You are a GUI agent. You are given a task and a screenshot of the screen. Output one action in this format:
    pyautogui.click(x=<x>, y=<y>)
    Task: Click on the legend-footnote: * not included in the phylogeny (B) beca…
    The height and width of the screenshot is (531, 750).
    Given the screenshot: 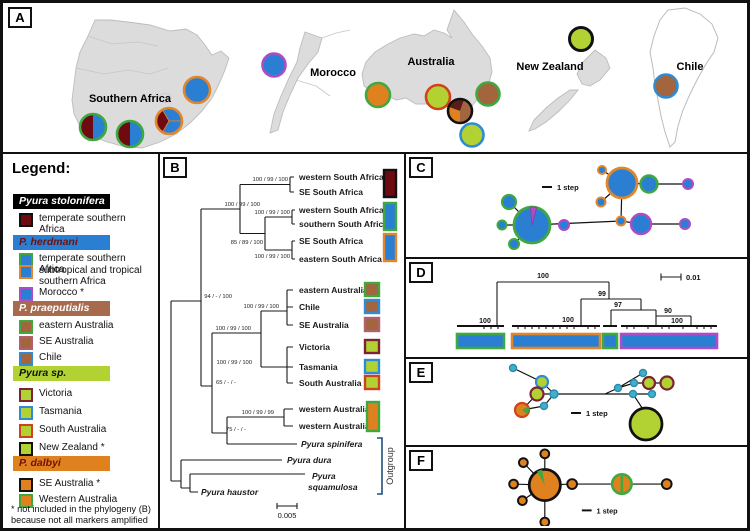 What is the action you would take?
    pyautogui.click(x=81, y=514)
    